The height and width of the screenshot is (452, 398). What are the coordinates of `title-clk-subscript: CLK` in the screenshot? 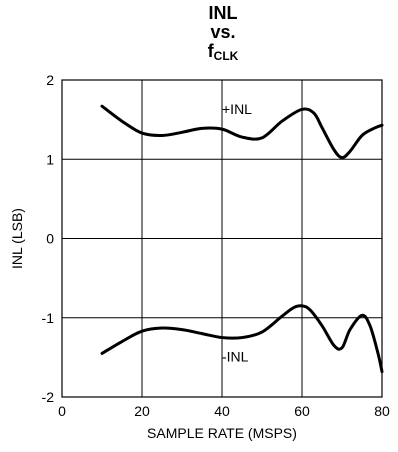 It's located at (226, 56).